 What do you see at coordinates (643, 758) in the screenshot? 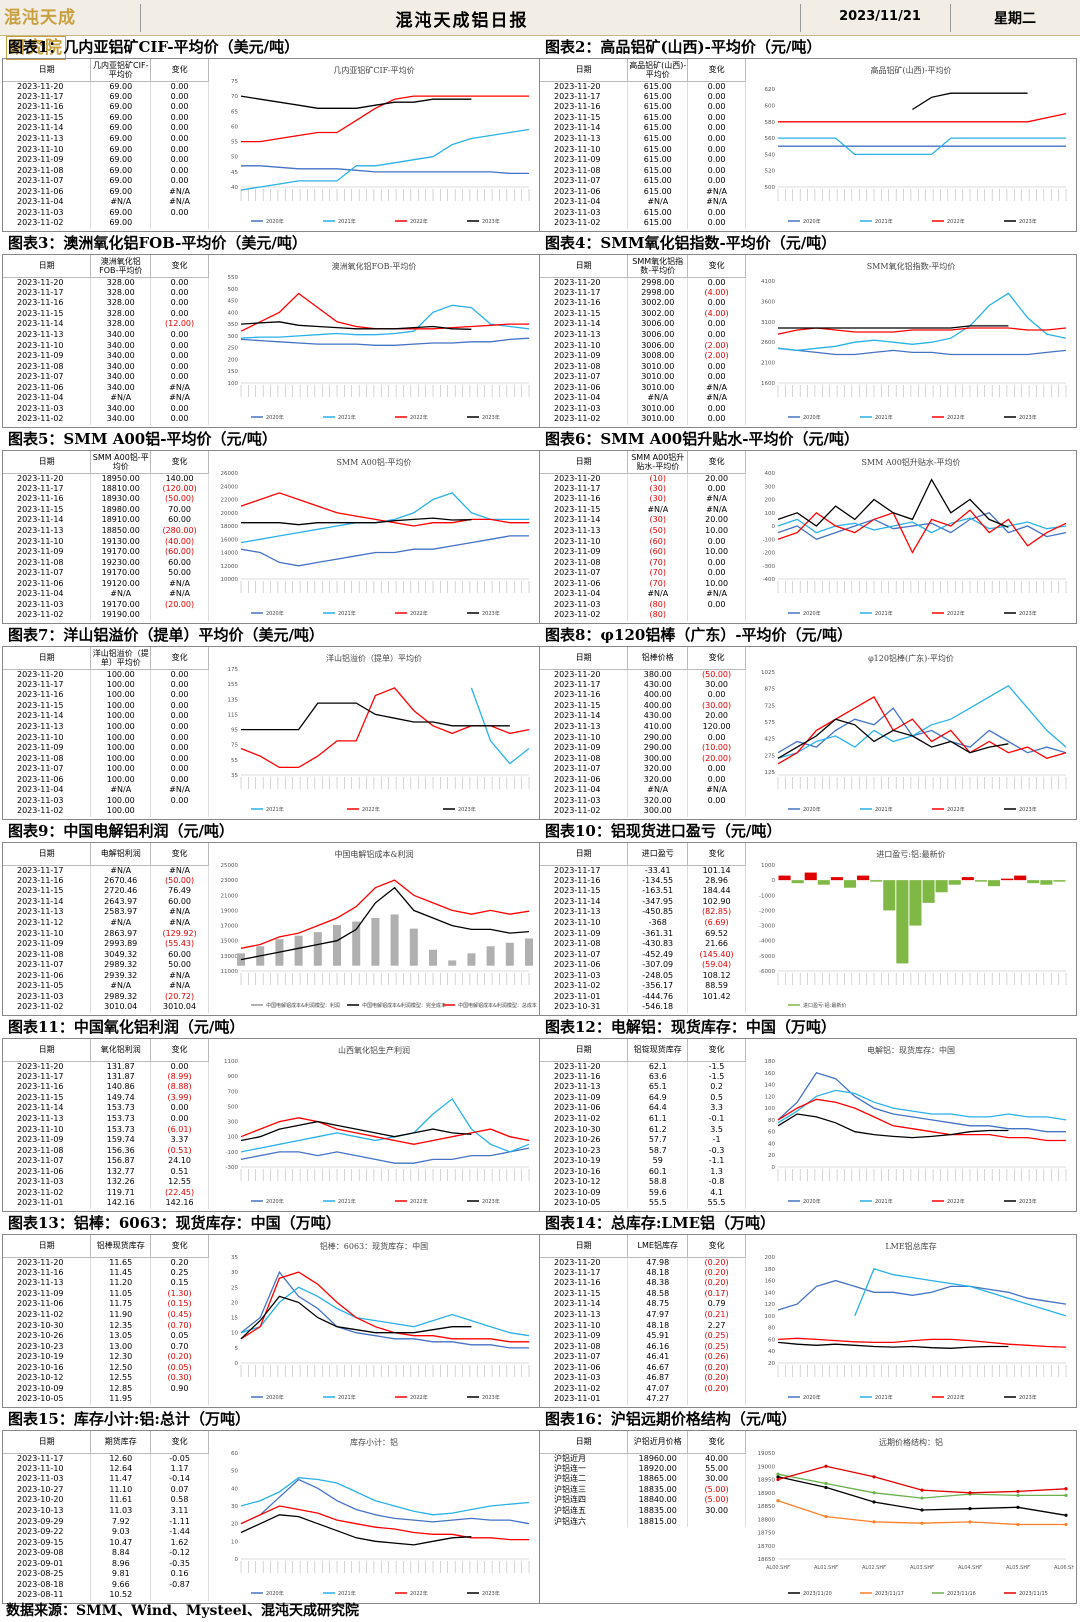
I see `table-row: 2023-11-08 300.00 (20.00)` at bounding box center [643, 758].